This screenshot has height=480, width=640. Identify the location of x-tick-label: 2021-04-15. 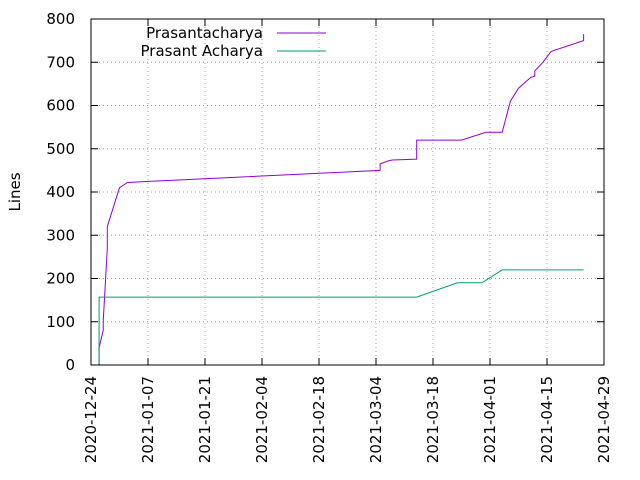
(547, 419).